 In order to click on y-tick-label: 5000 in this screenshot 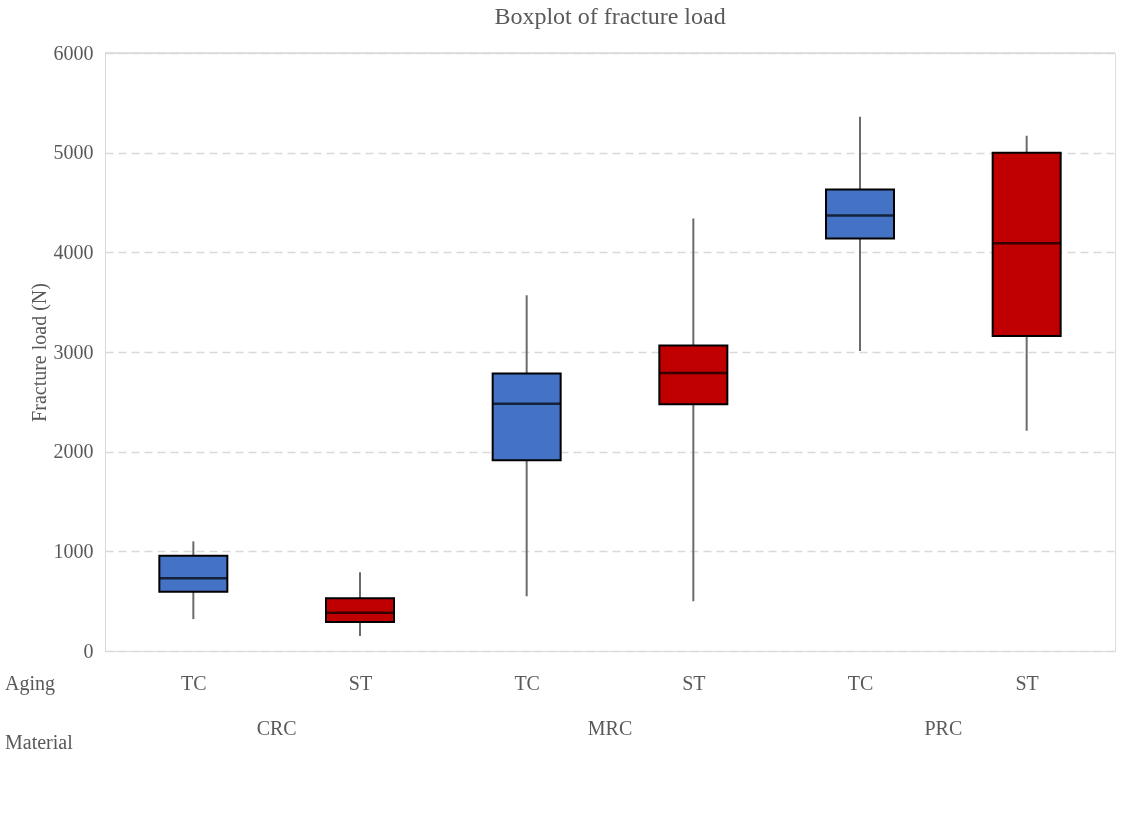, I will do `click(73, 152)`.